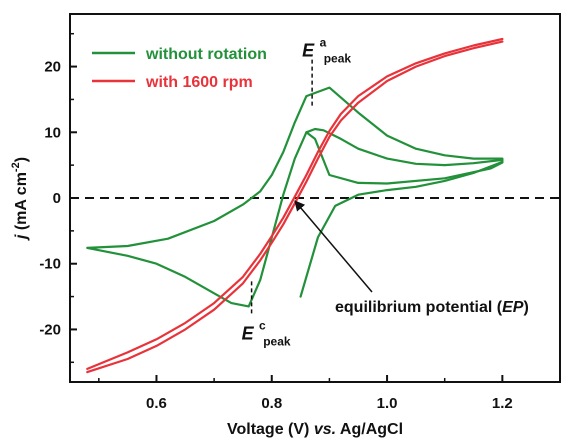 This screenshot has width=571, height=441. What do you see at coordinates (323, 43) in the screenshot?
I see `anodic-peak-superscript: a` at bounding box center [323, 43].